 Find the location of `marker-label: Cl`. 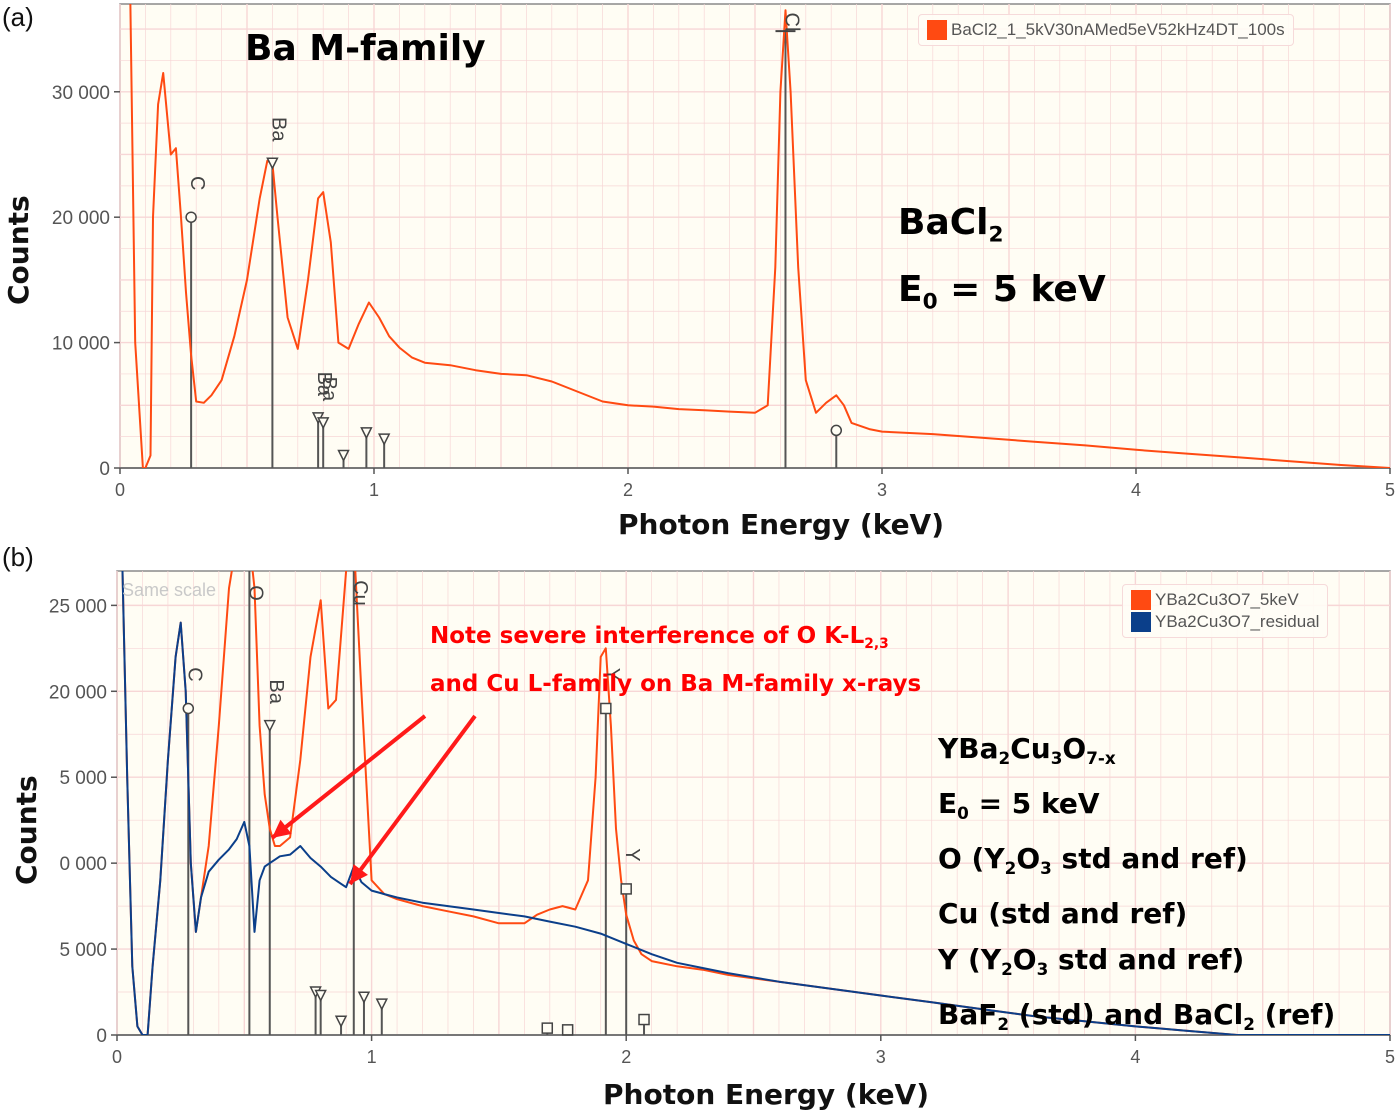

marker-label: Cl is located at coordinates (791, 22).